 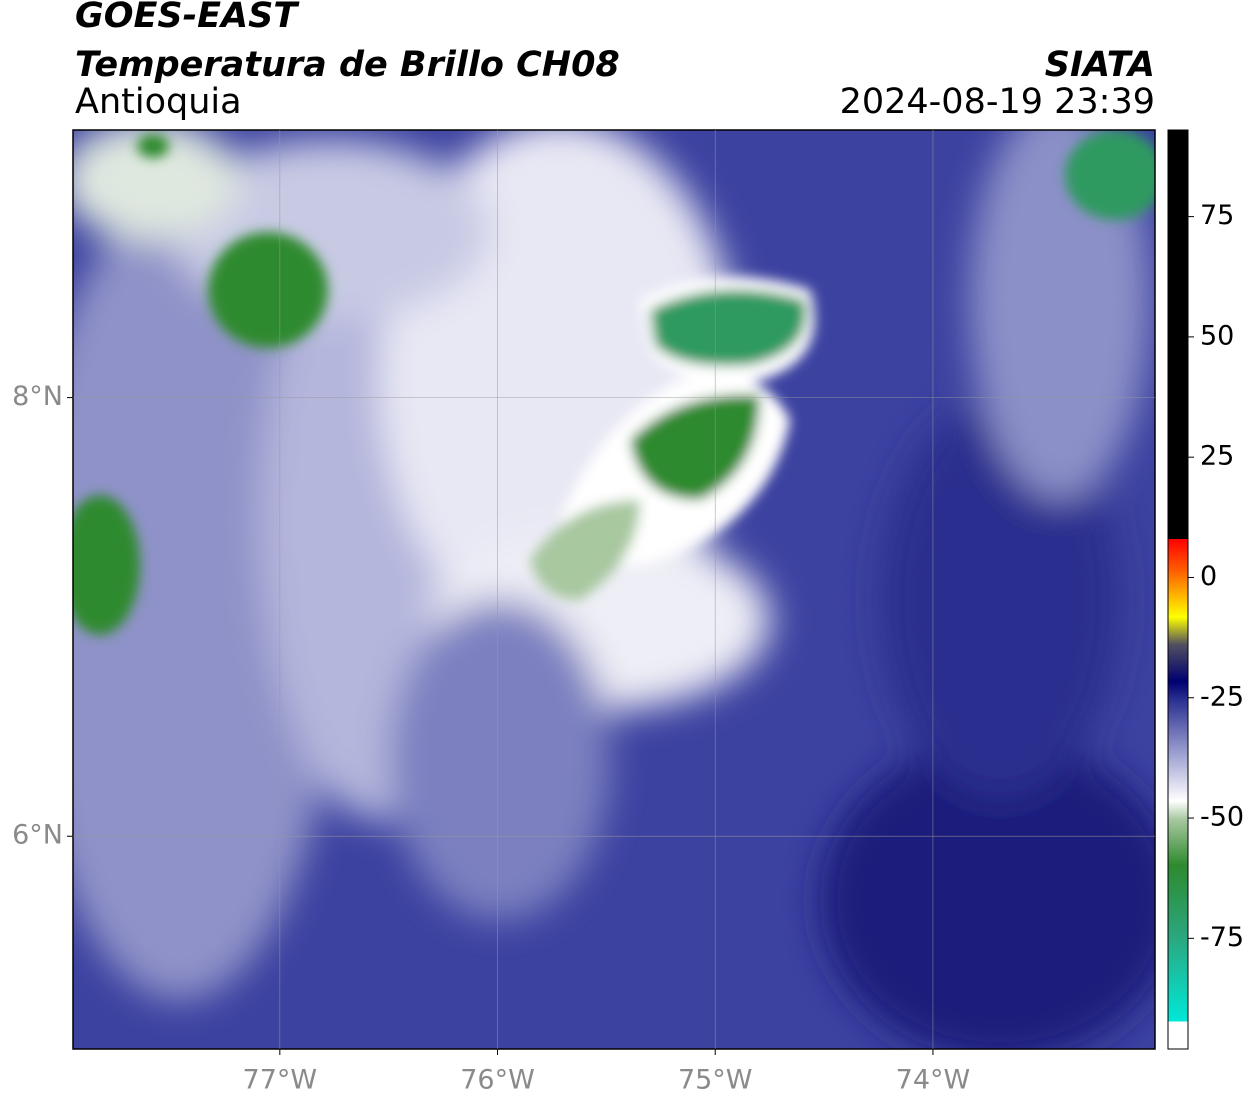 What do you see at coordinates (347, 65) in the screenshot?
I see `subtitle: Temperatura de Brillo CH08` at bounding box center [347, 65].